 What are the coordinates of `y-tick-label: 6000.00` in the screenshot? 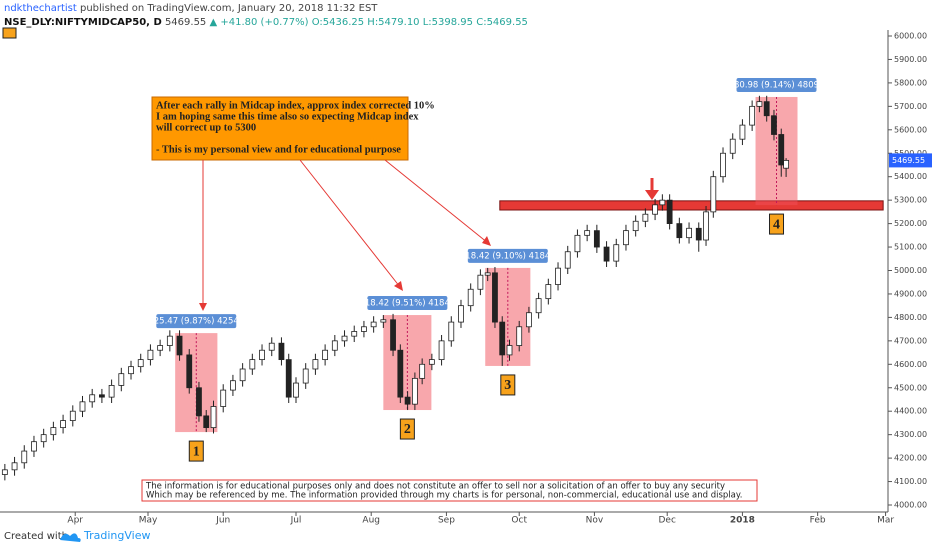 It's located at (910, 36).